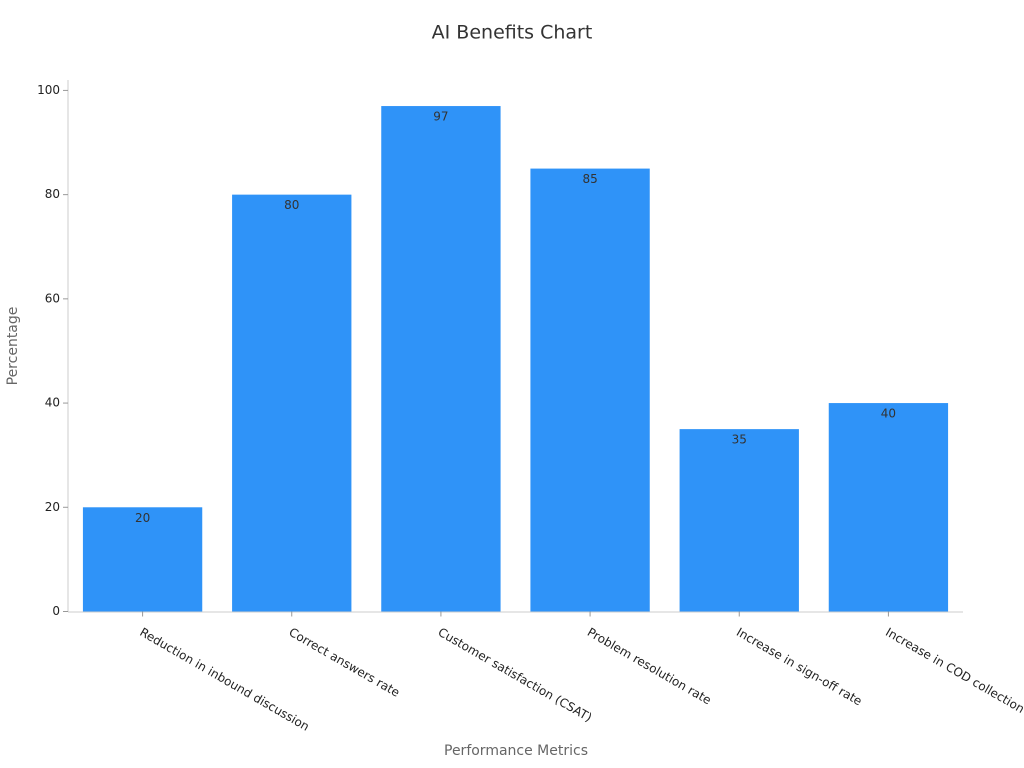 The height and width of the screenshot is (768, 1024). What do you see at coordinates (516, 751) in the screenshot?
I see `x-axis-title: Performance Metrics` at bounding box center [516, 751].